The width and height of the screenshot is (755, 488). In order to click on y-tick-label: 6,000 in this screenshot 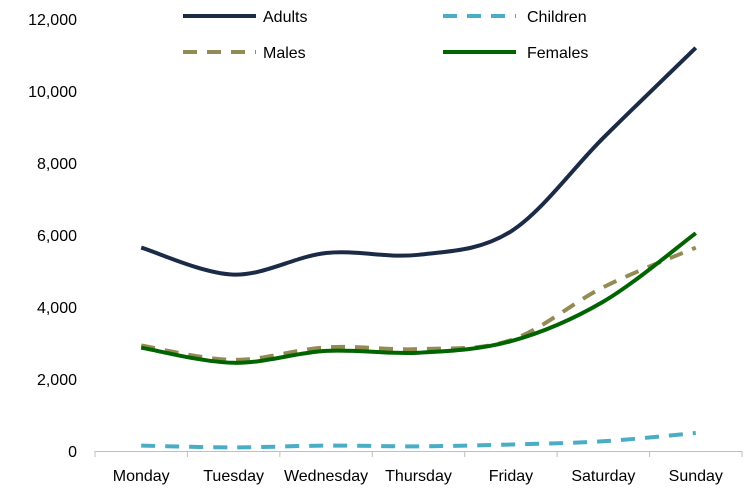, I will do `click(57, 236)`.